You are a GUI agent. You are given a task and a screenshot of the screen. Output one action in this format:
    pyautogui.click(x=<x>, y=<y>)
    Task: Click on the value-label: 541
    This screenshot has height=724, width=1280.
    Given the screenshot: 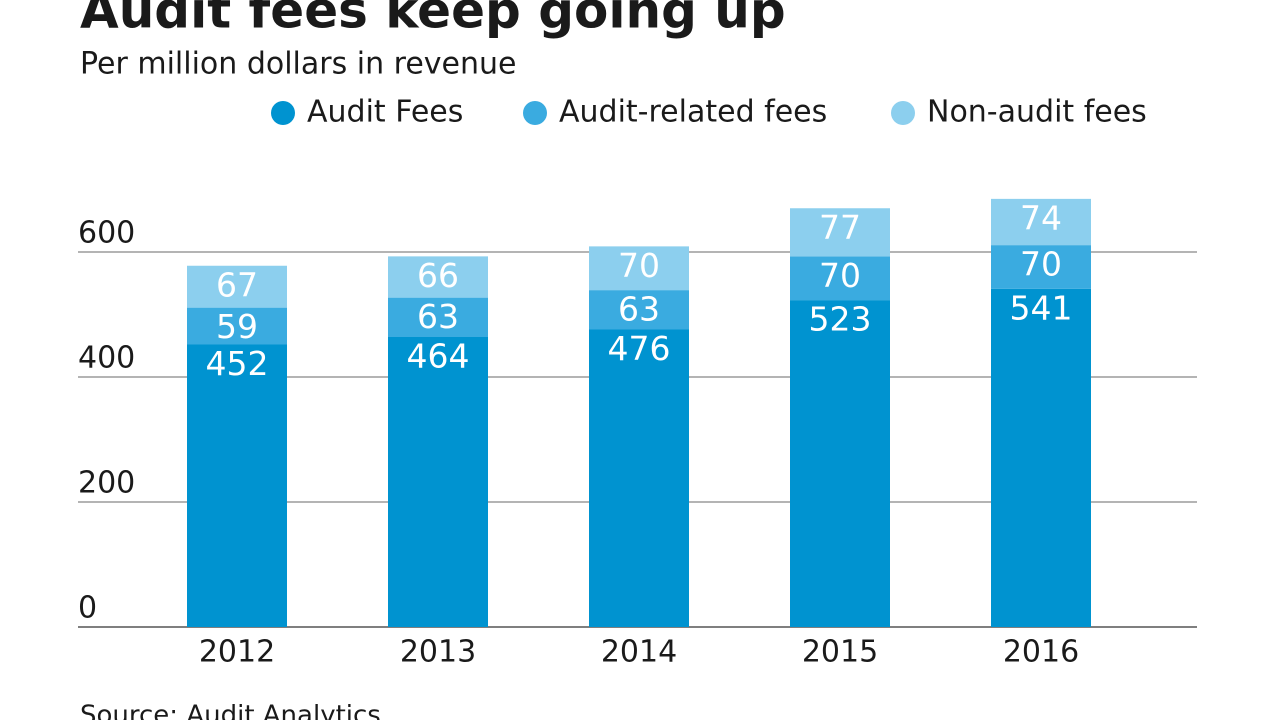 What is the action you would take?
    pyautogui.click(x=1041, y=307)
    